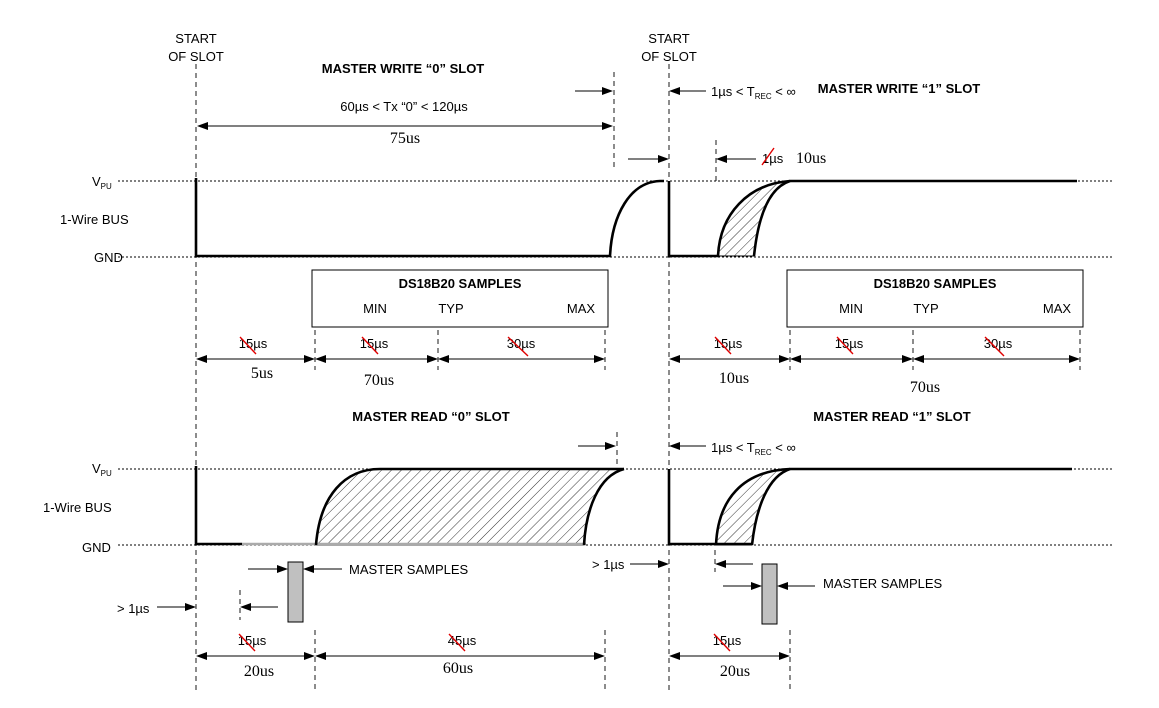 The image size is (1159, 708). What do you see at coordinates (259, 671) in the screenshot?
I see `read0-new-a: 20us` at bounding box center [259, 671].